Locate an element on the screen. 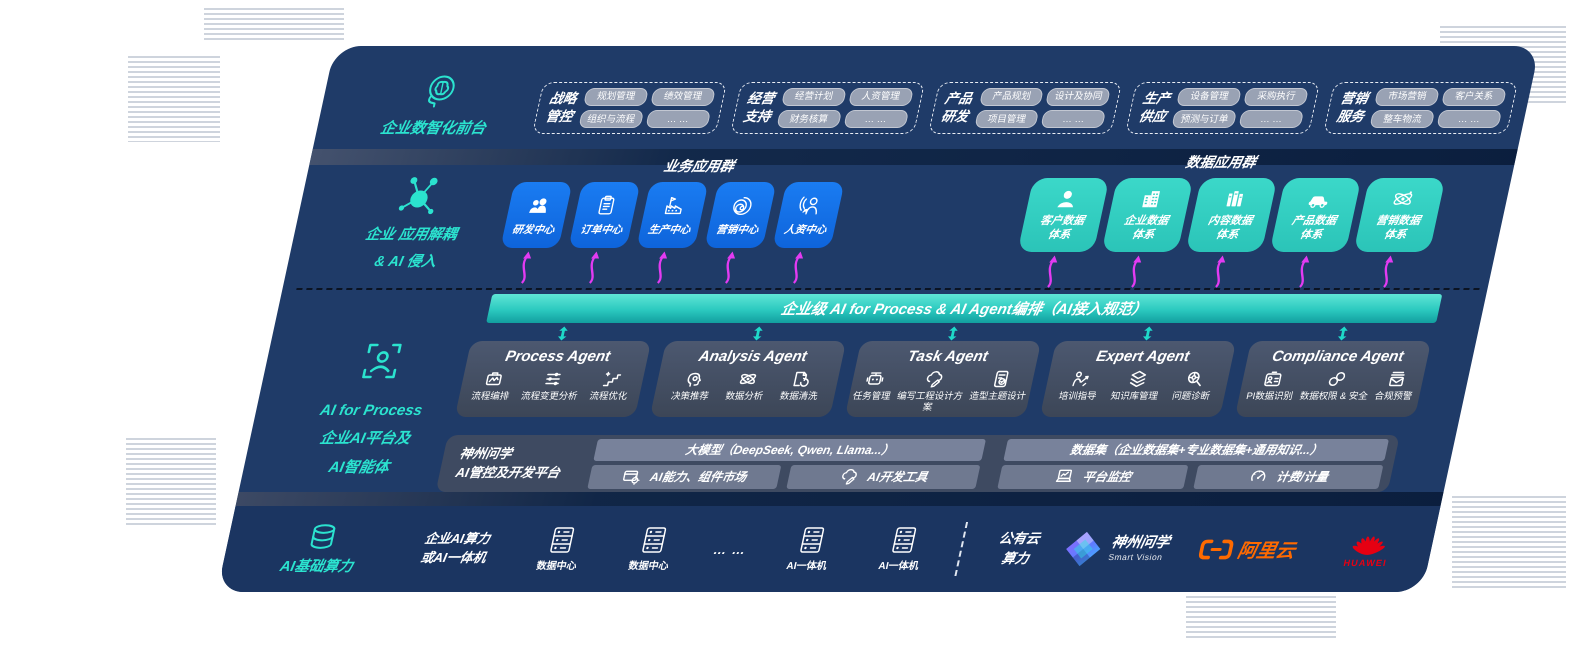 The width and height of the screenshot is (1572, 647). ai-appliance-item: AI一体机 is located at coordinates (810, 549).